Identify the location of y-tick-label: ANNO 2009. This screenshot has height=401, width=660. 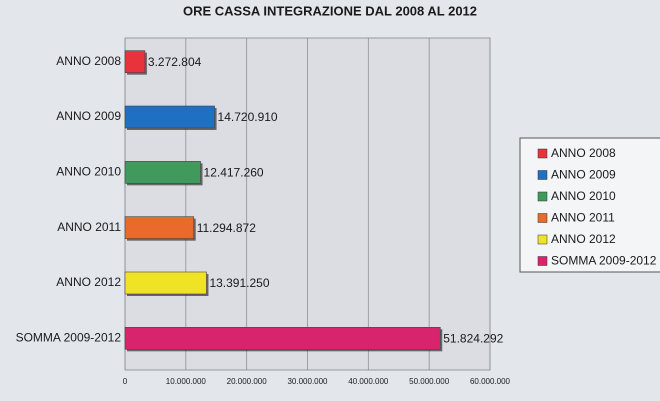
(88, 116).